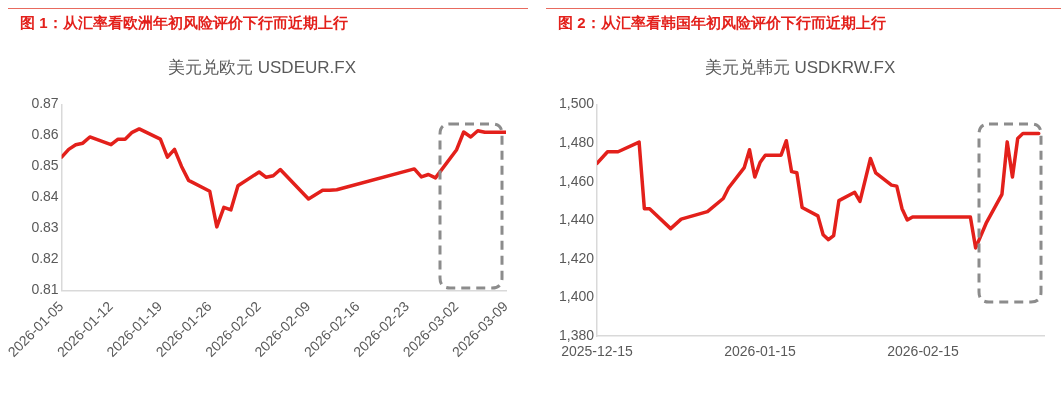 The width and height of the screenshot is (1061, 399). I want to click on y-tick-label: 1,500, so click(576, 103).